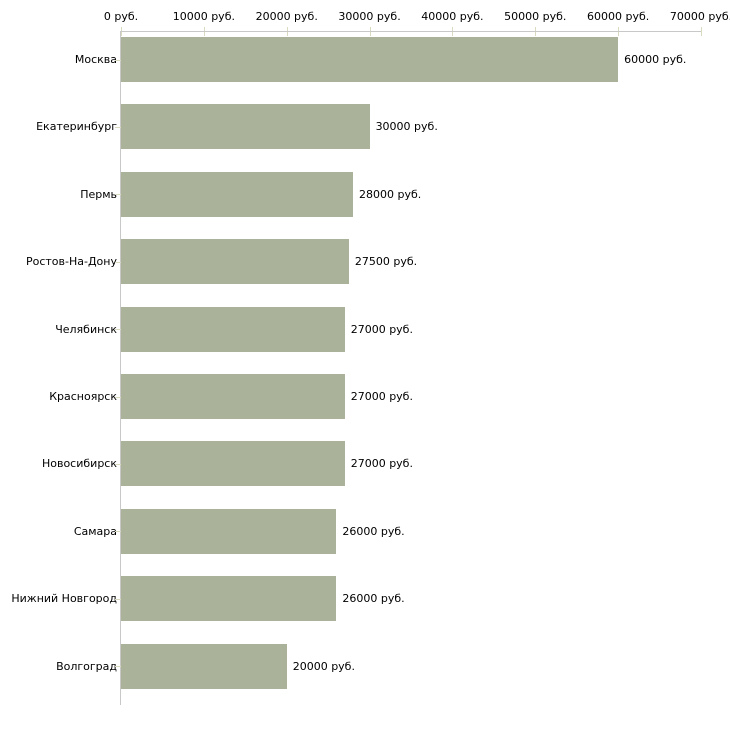 This screenshot has height=730, width=730. I want to click on category-label: Самара, so click(95, 531).